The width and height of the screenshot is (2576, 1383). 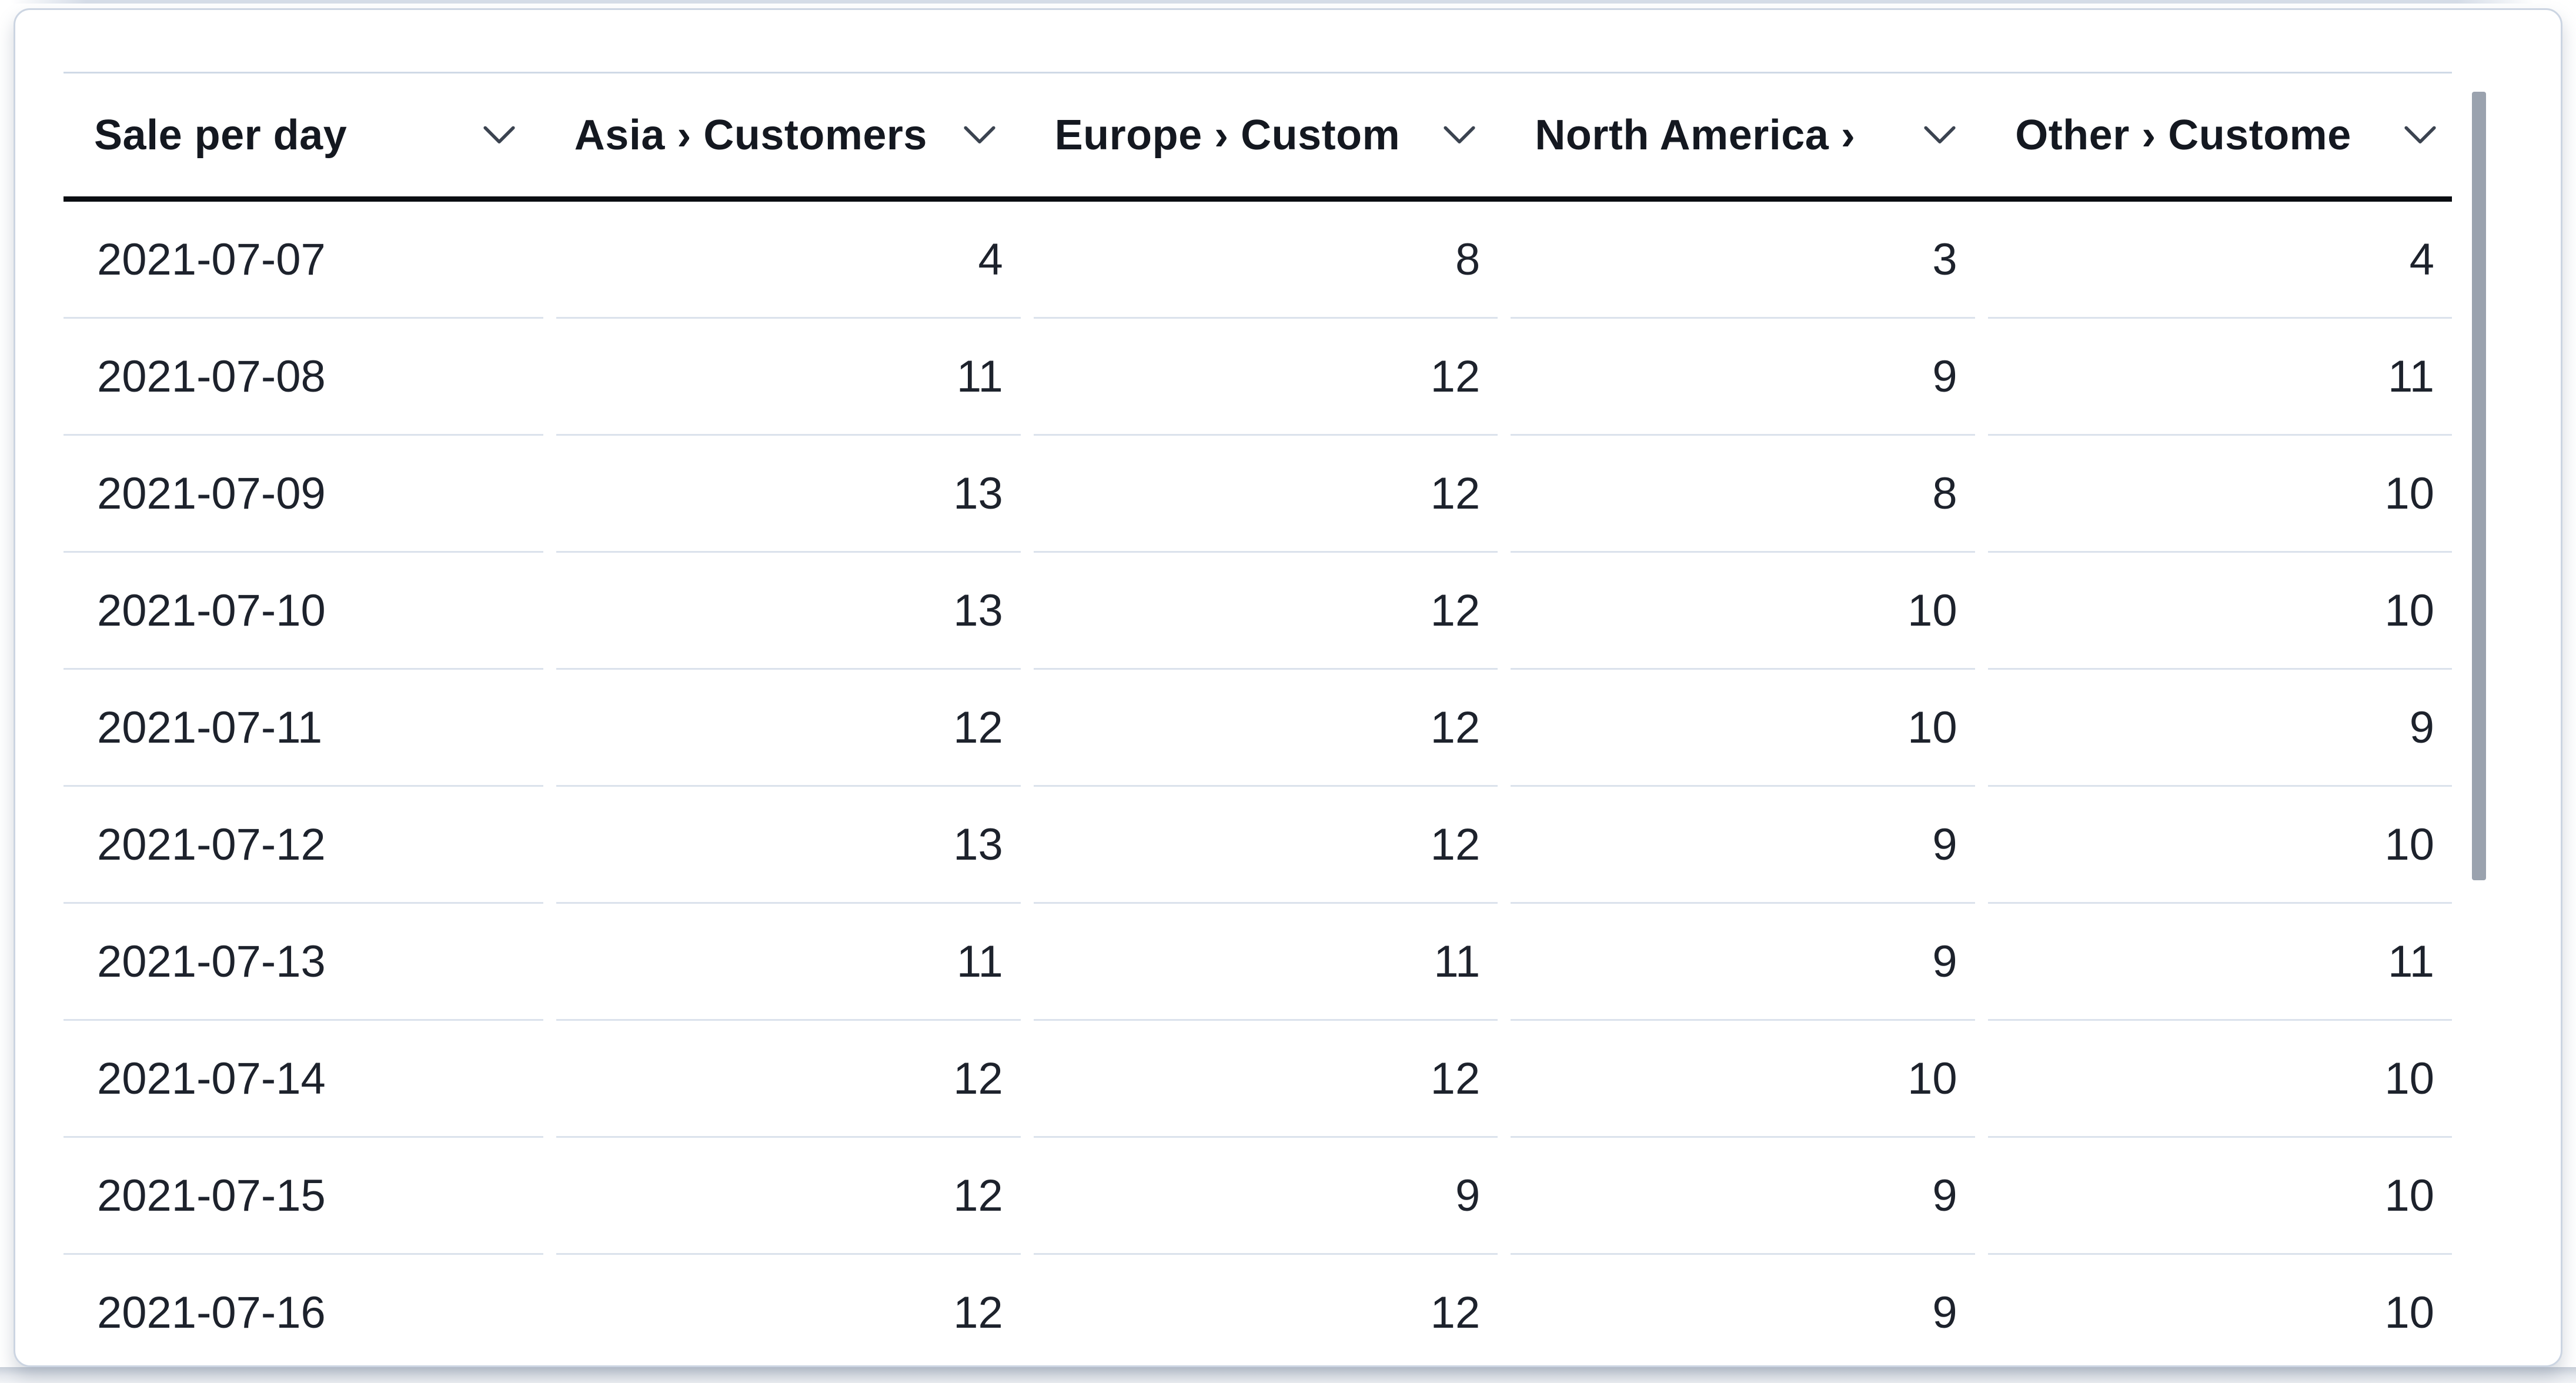 What do you see at coordinates (304, 260) in the screenshot?
I see `date-cell: 2021-07-07` at bounding box center [304, 260].